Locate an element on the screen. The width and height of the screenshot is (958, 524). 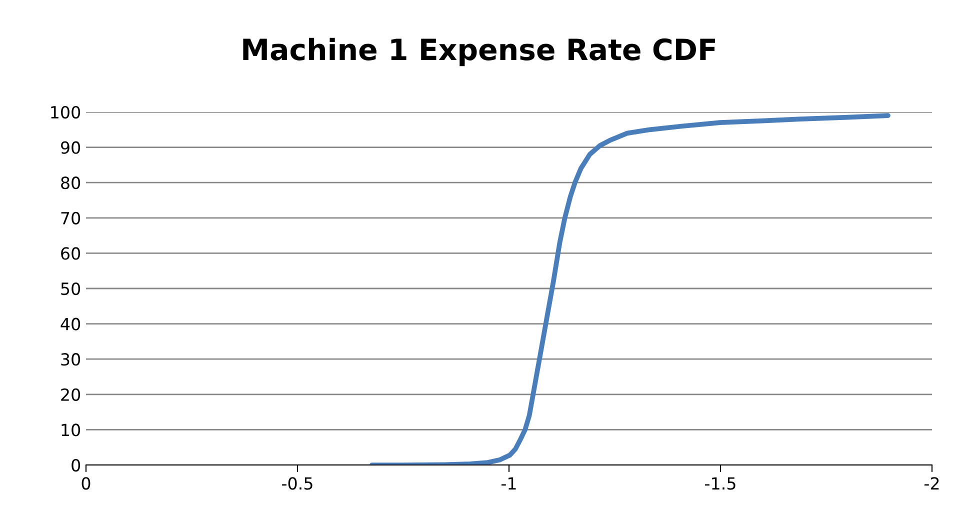
x-tick-label: -1 is located at coordinates (509, 483).